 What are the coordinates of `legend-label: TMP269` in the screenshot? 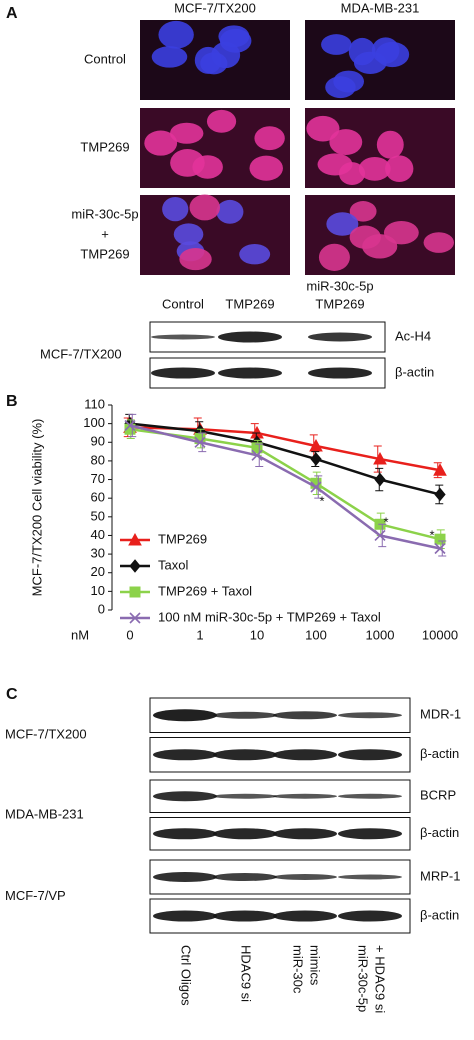 It's located at (182, 538).